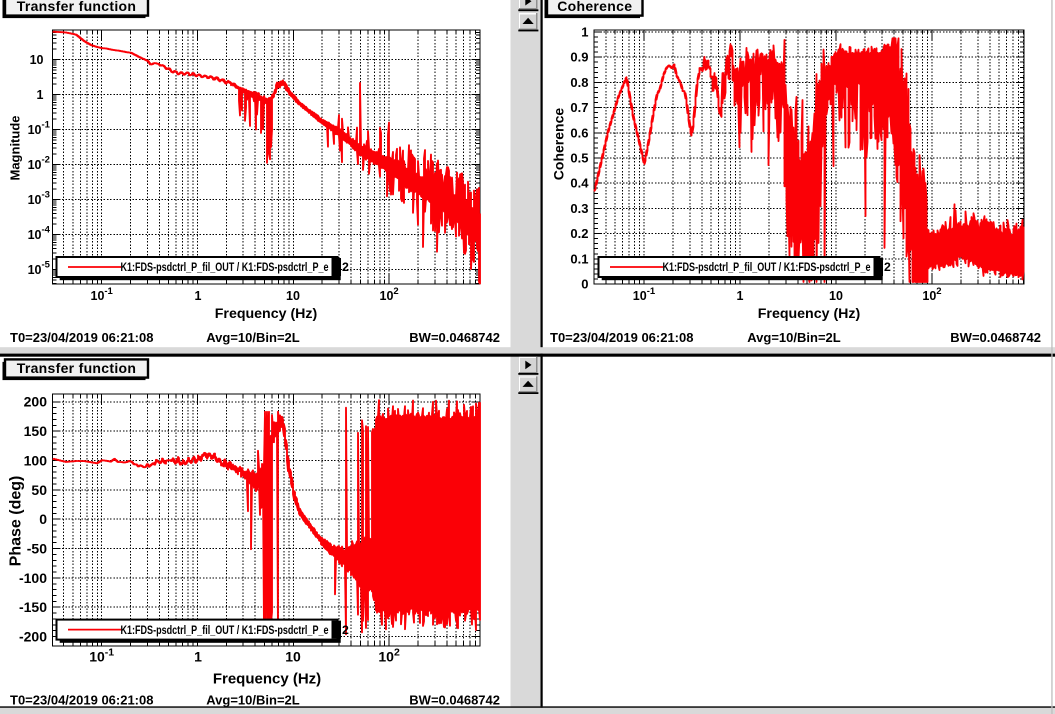 The height and width of the screenshot is (714, 1055). What do you see at coordinates (36, 431) in the screenshot?
I see `svg-text: 150` at bounding box center [36, 431].